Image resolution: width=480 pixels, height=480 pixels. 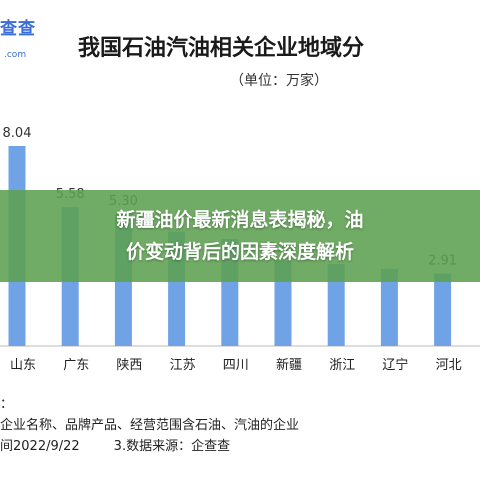 What do you see at coordinates (221, 48) in the screenshot?
I see `chart-title: 我国石油汽油相关企业地域分` at bounding box center [221, 48].